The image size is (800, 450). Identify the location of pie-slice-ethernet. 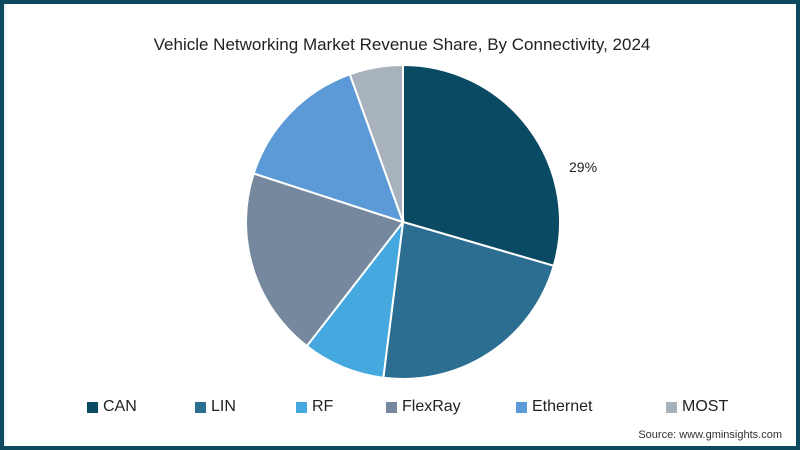
(328, 148).